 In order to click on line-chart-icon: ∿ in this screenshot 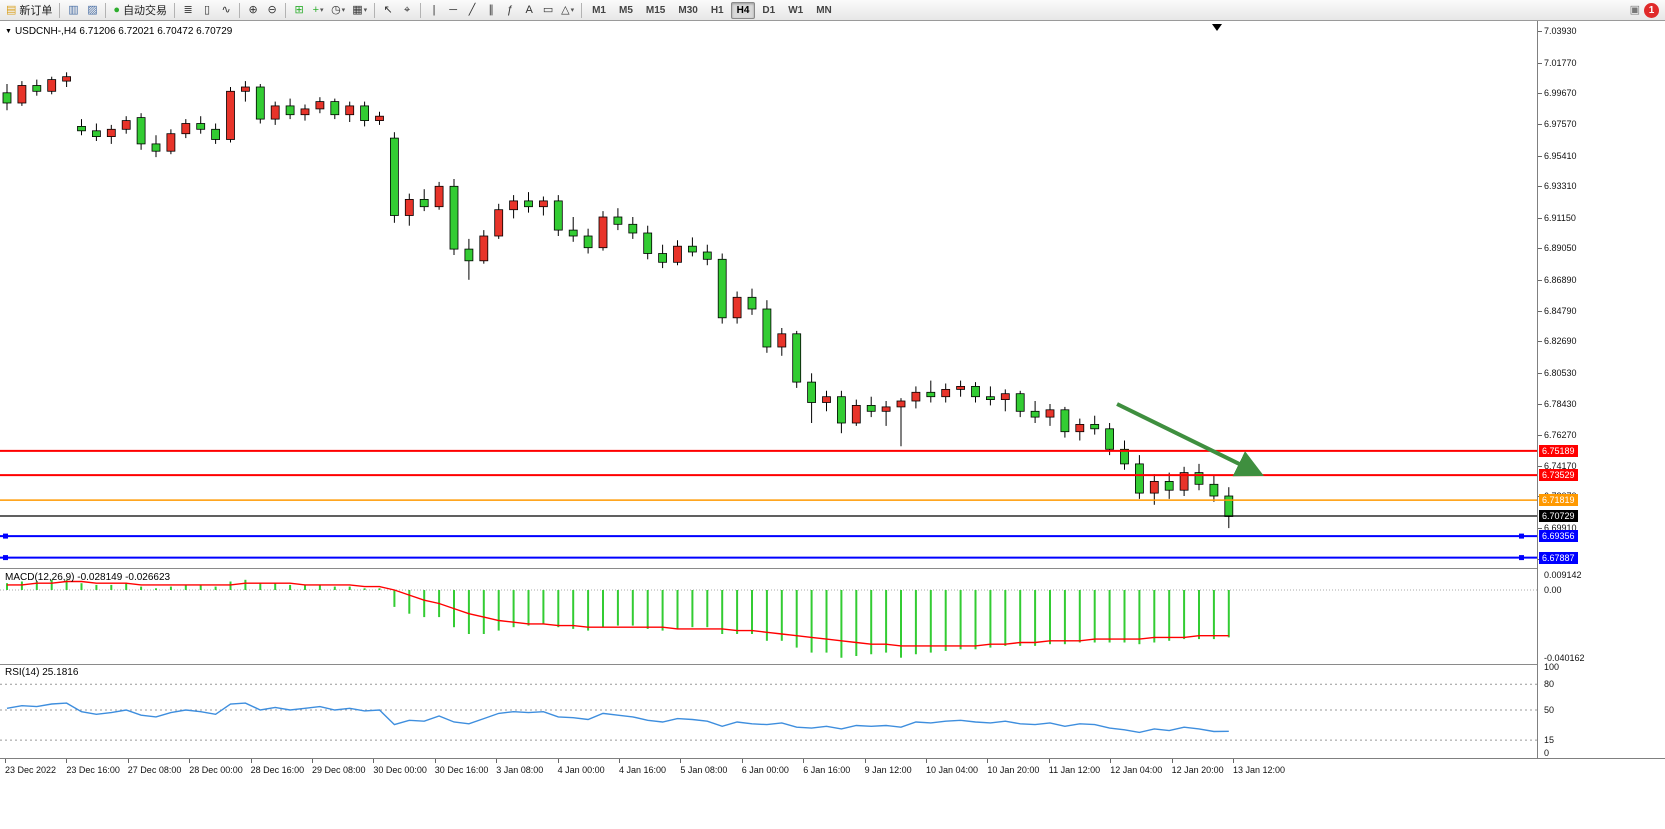, I will do `click(226, 9)`.